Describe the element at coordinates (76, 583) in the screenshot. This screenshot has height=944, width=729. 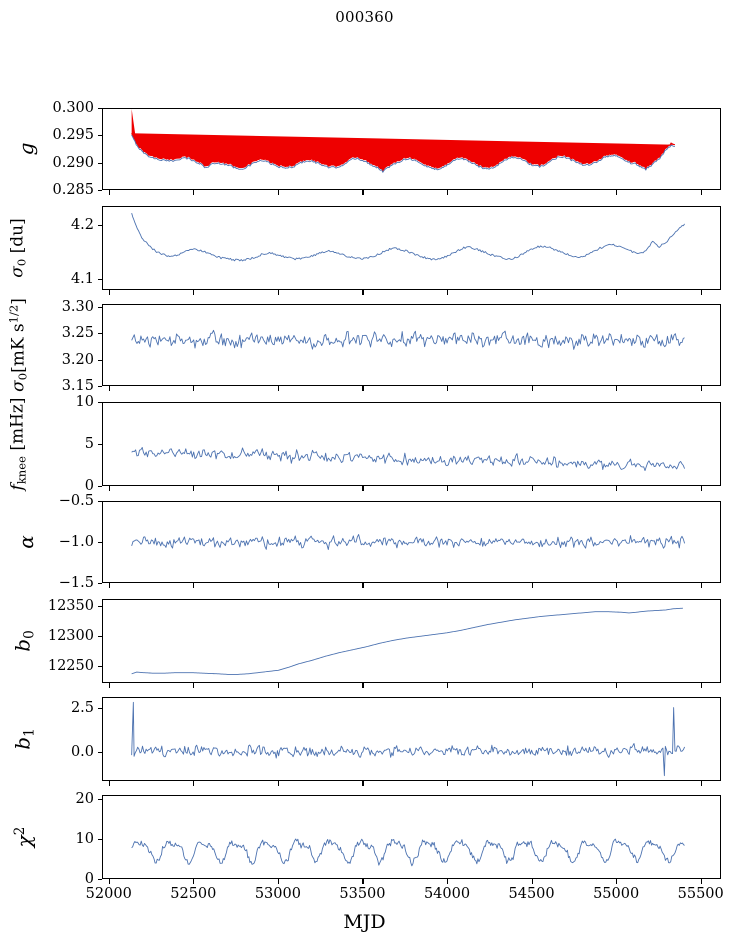
I see `y-tick-label-alpha: −1.5` at that location.